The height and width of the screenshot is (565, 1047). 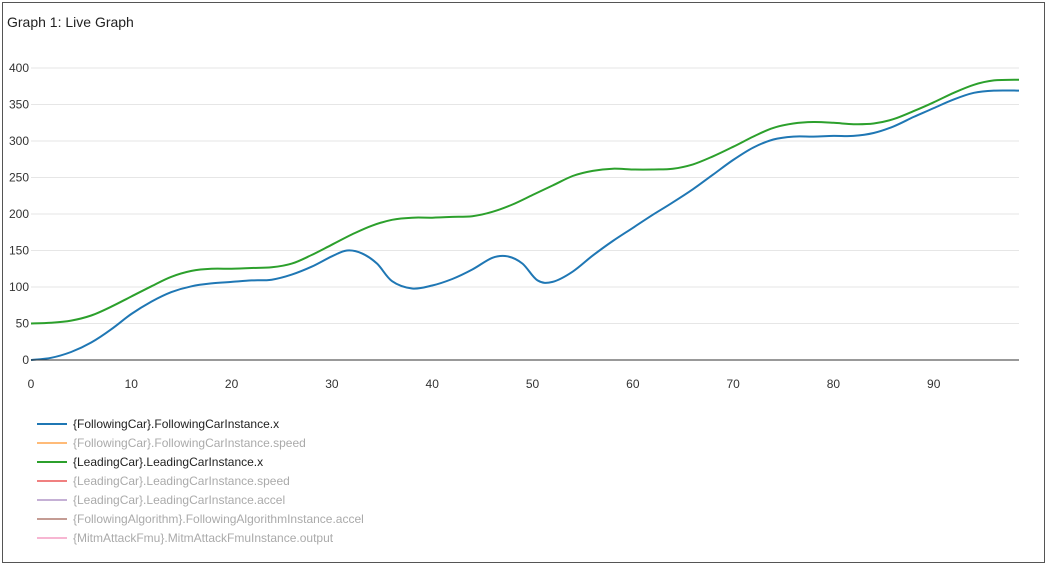 What do you see at coordinates (25, 360) in the screenshot?
I see `y-tick-label: 0` at bounding box center [25, 360].